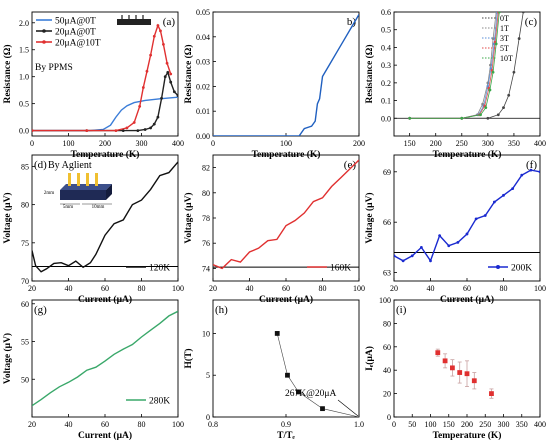 The height and width of the screenshot is (446, 550). What do you see at coordinates (387, 323) in the screenshot?
I see `y-tick-label: 80` at bounding box center [387, 323].